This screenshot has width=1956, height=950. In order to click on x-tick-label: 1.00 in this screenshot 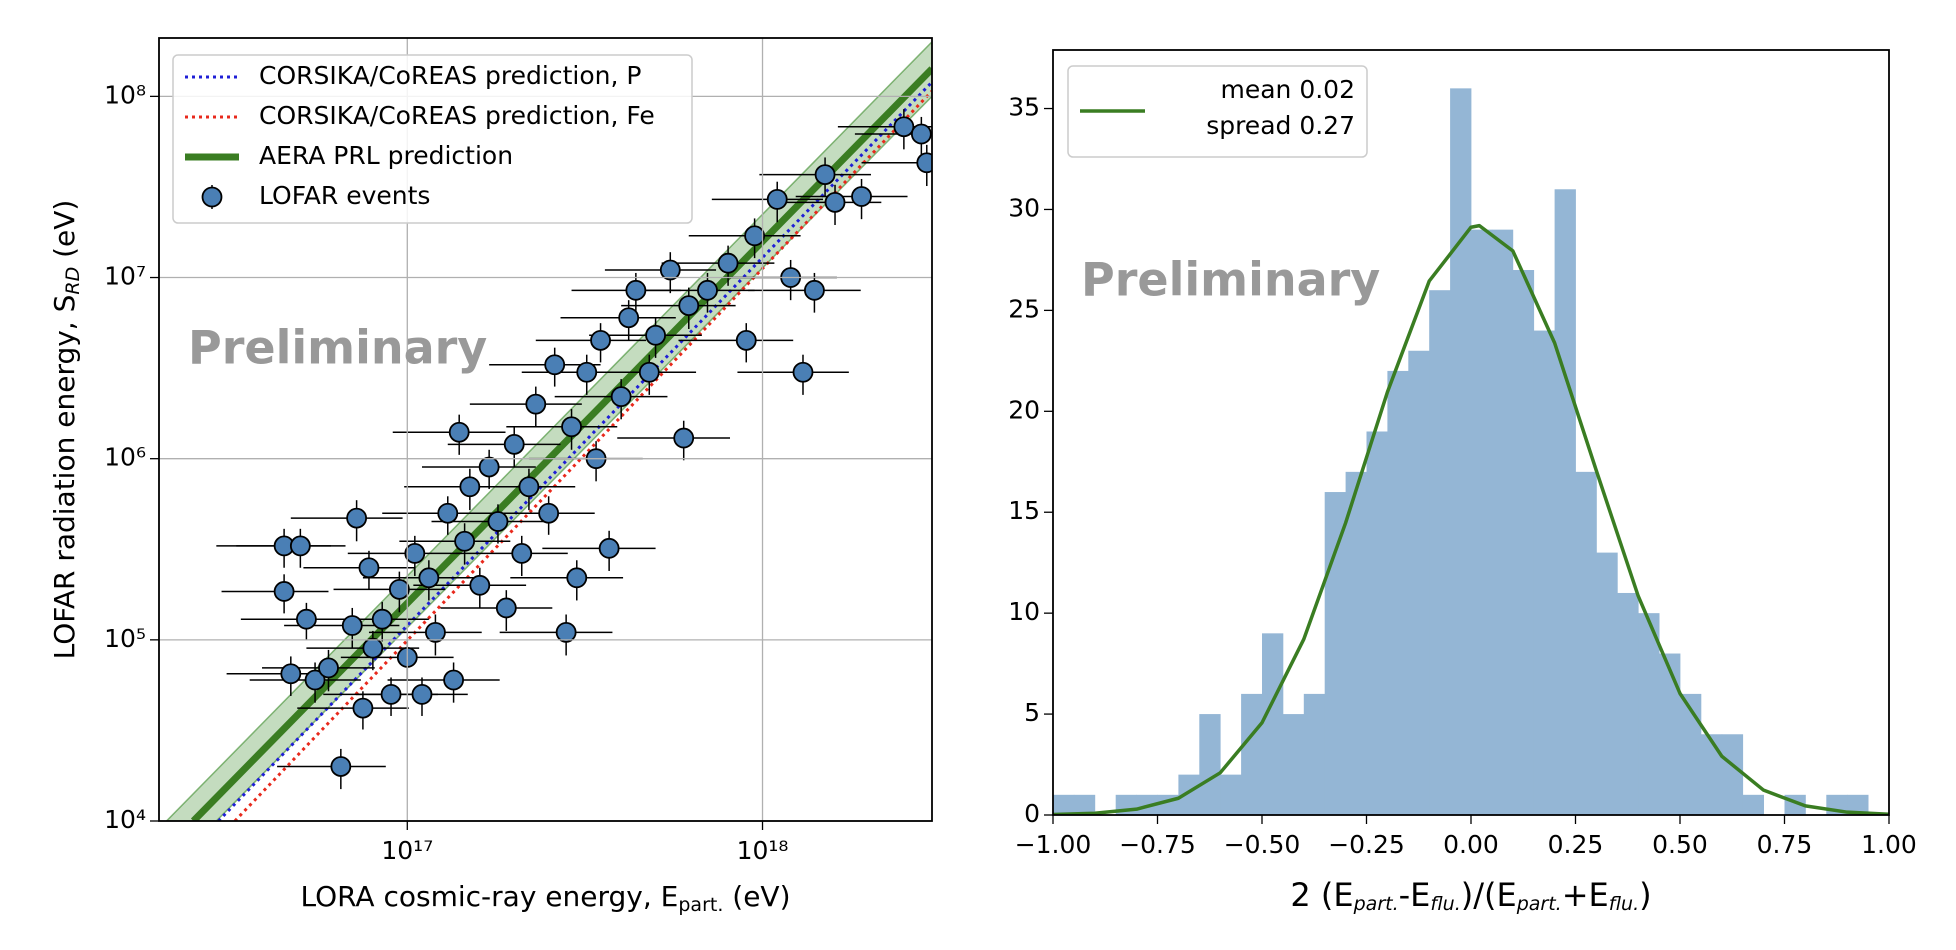, I will do `click(1889, 844)`.